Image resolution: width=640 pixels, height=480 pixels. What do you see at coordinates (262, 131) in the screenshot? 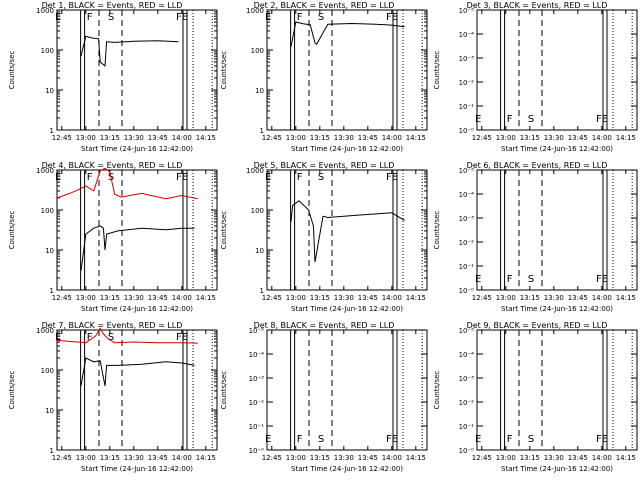
I see `y-tick-label: 1` at bounding box center [262, 131].